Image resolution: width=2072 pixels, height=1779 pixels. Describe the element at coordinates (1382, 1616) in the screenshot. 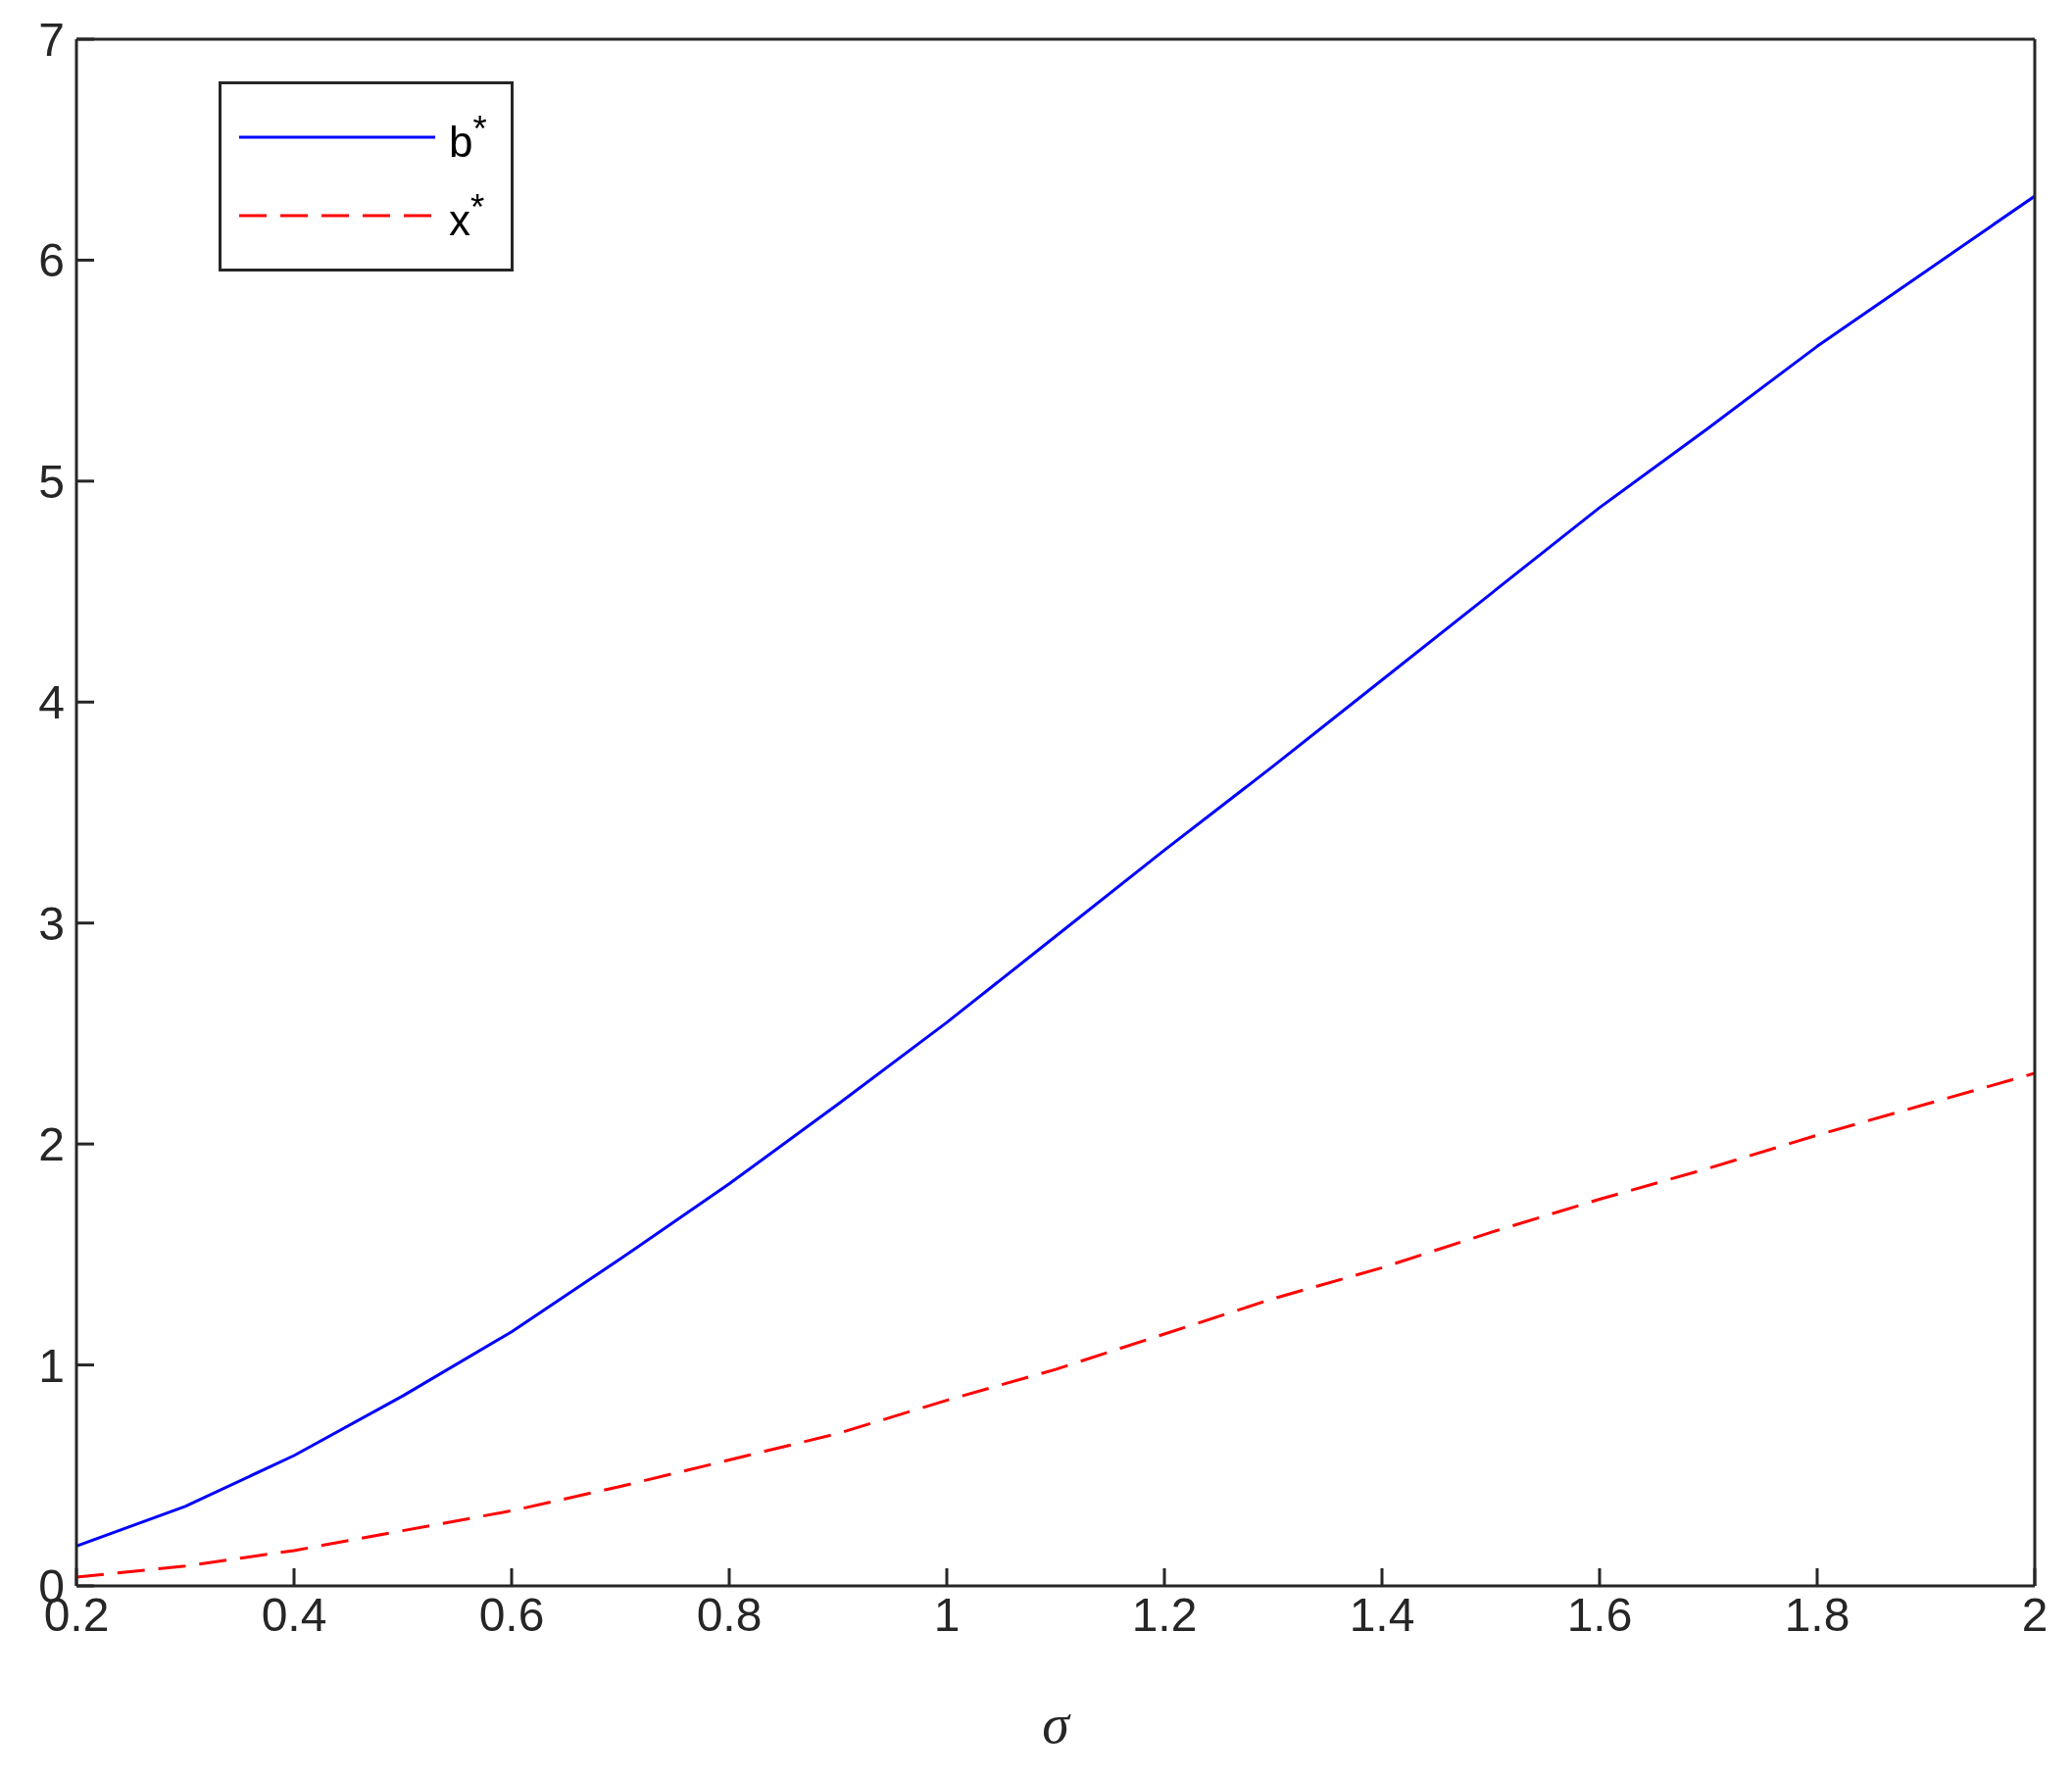

I see `x-tick-label: 1.4` at that location.